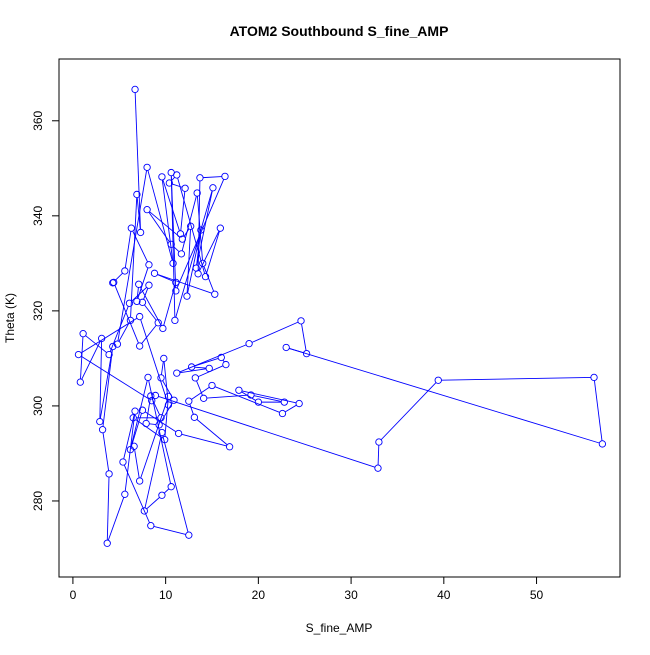 This screenshot has width=650, height=655. I want to click on x-tick-label: 0, so click(73, 595).